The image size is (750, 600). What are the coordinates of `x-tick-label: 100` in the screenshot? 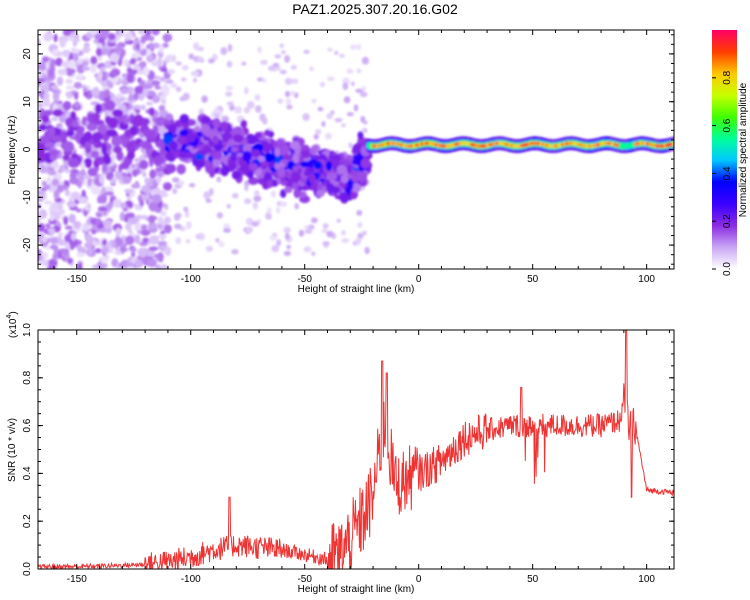 It's located at (646, 279).